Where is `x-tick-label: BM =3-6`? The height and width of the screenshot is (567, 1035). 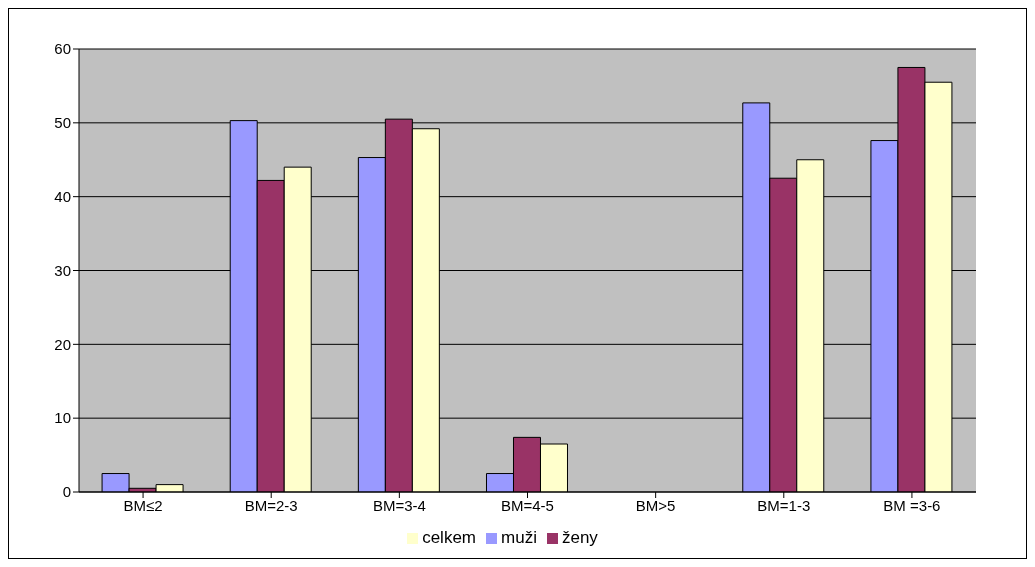 x-tick-label: BM =3-6 is located at coordinates (912, 505).